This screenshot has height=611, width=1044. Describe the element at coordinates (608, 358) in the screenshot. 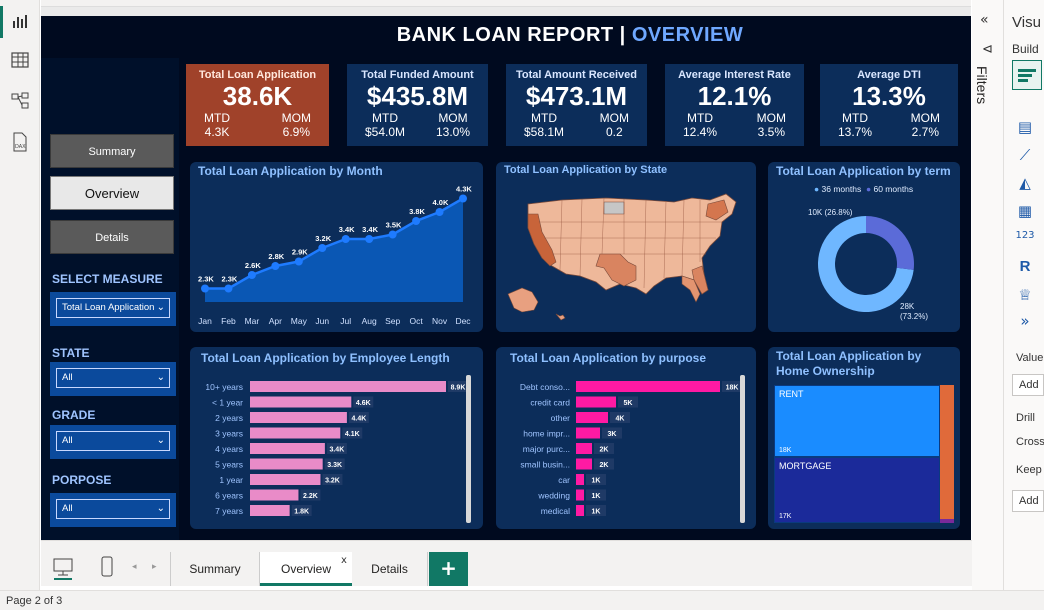

I see `panel-title: Total Loan Application by purpose` at that location.